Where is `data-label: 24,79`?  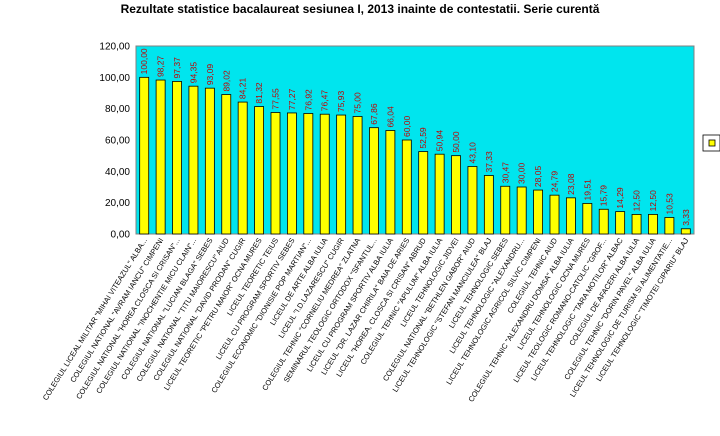 data-label: 24,79 is located at coordinates (555, 182).